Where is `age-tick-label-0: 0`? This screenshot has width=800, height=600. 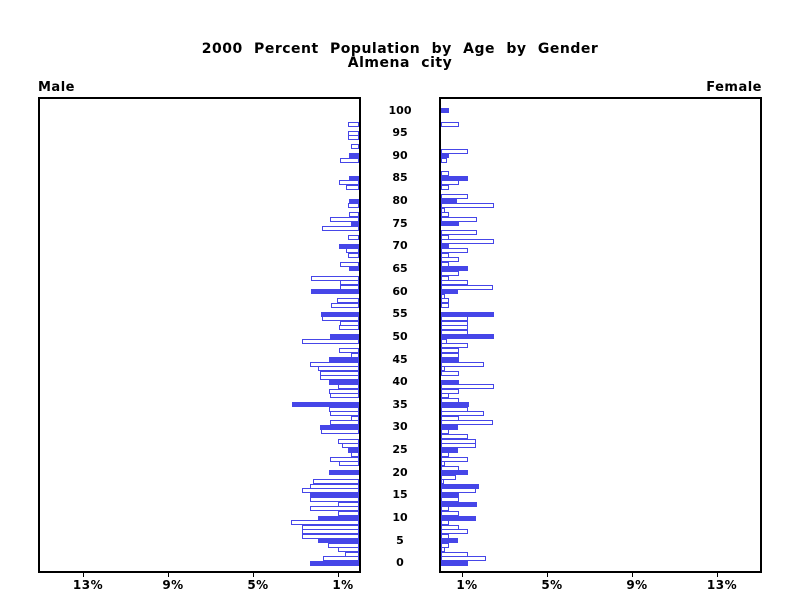 age-tick-label-0: 0 is located at coordinates (400, 562).